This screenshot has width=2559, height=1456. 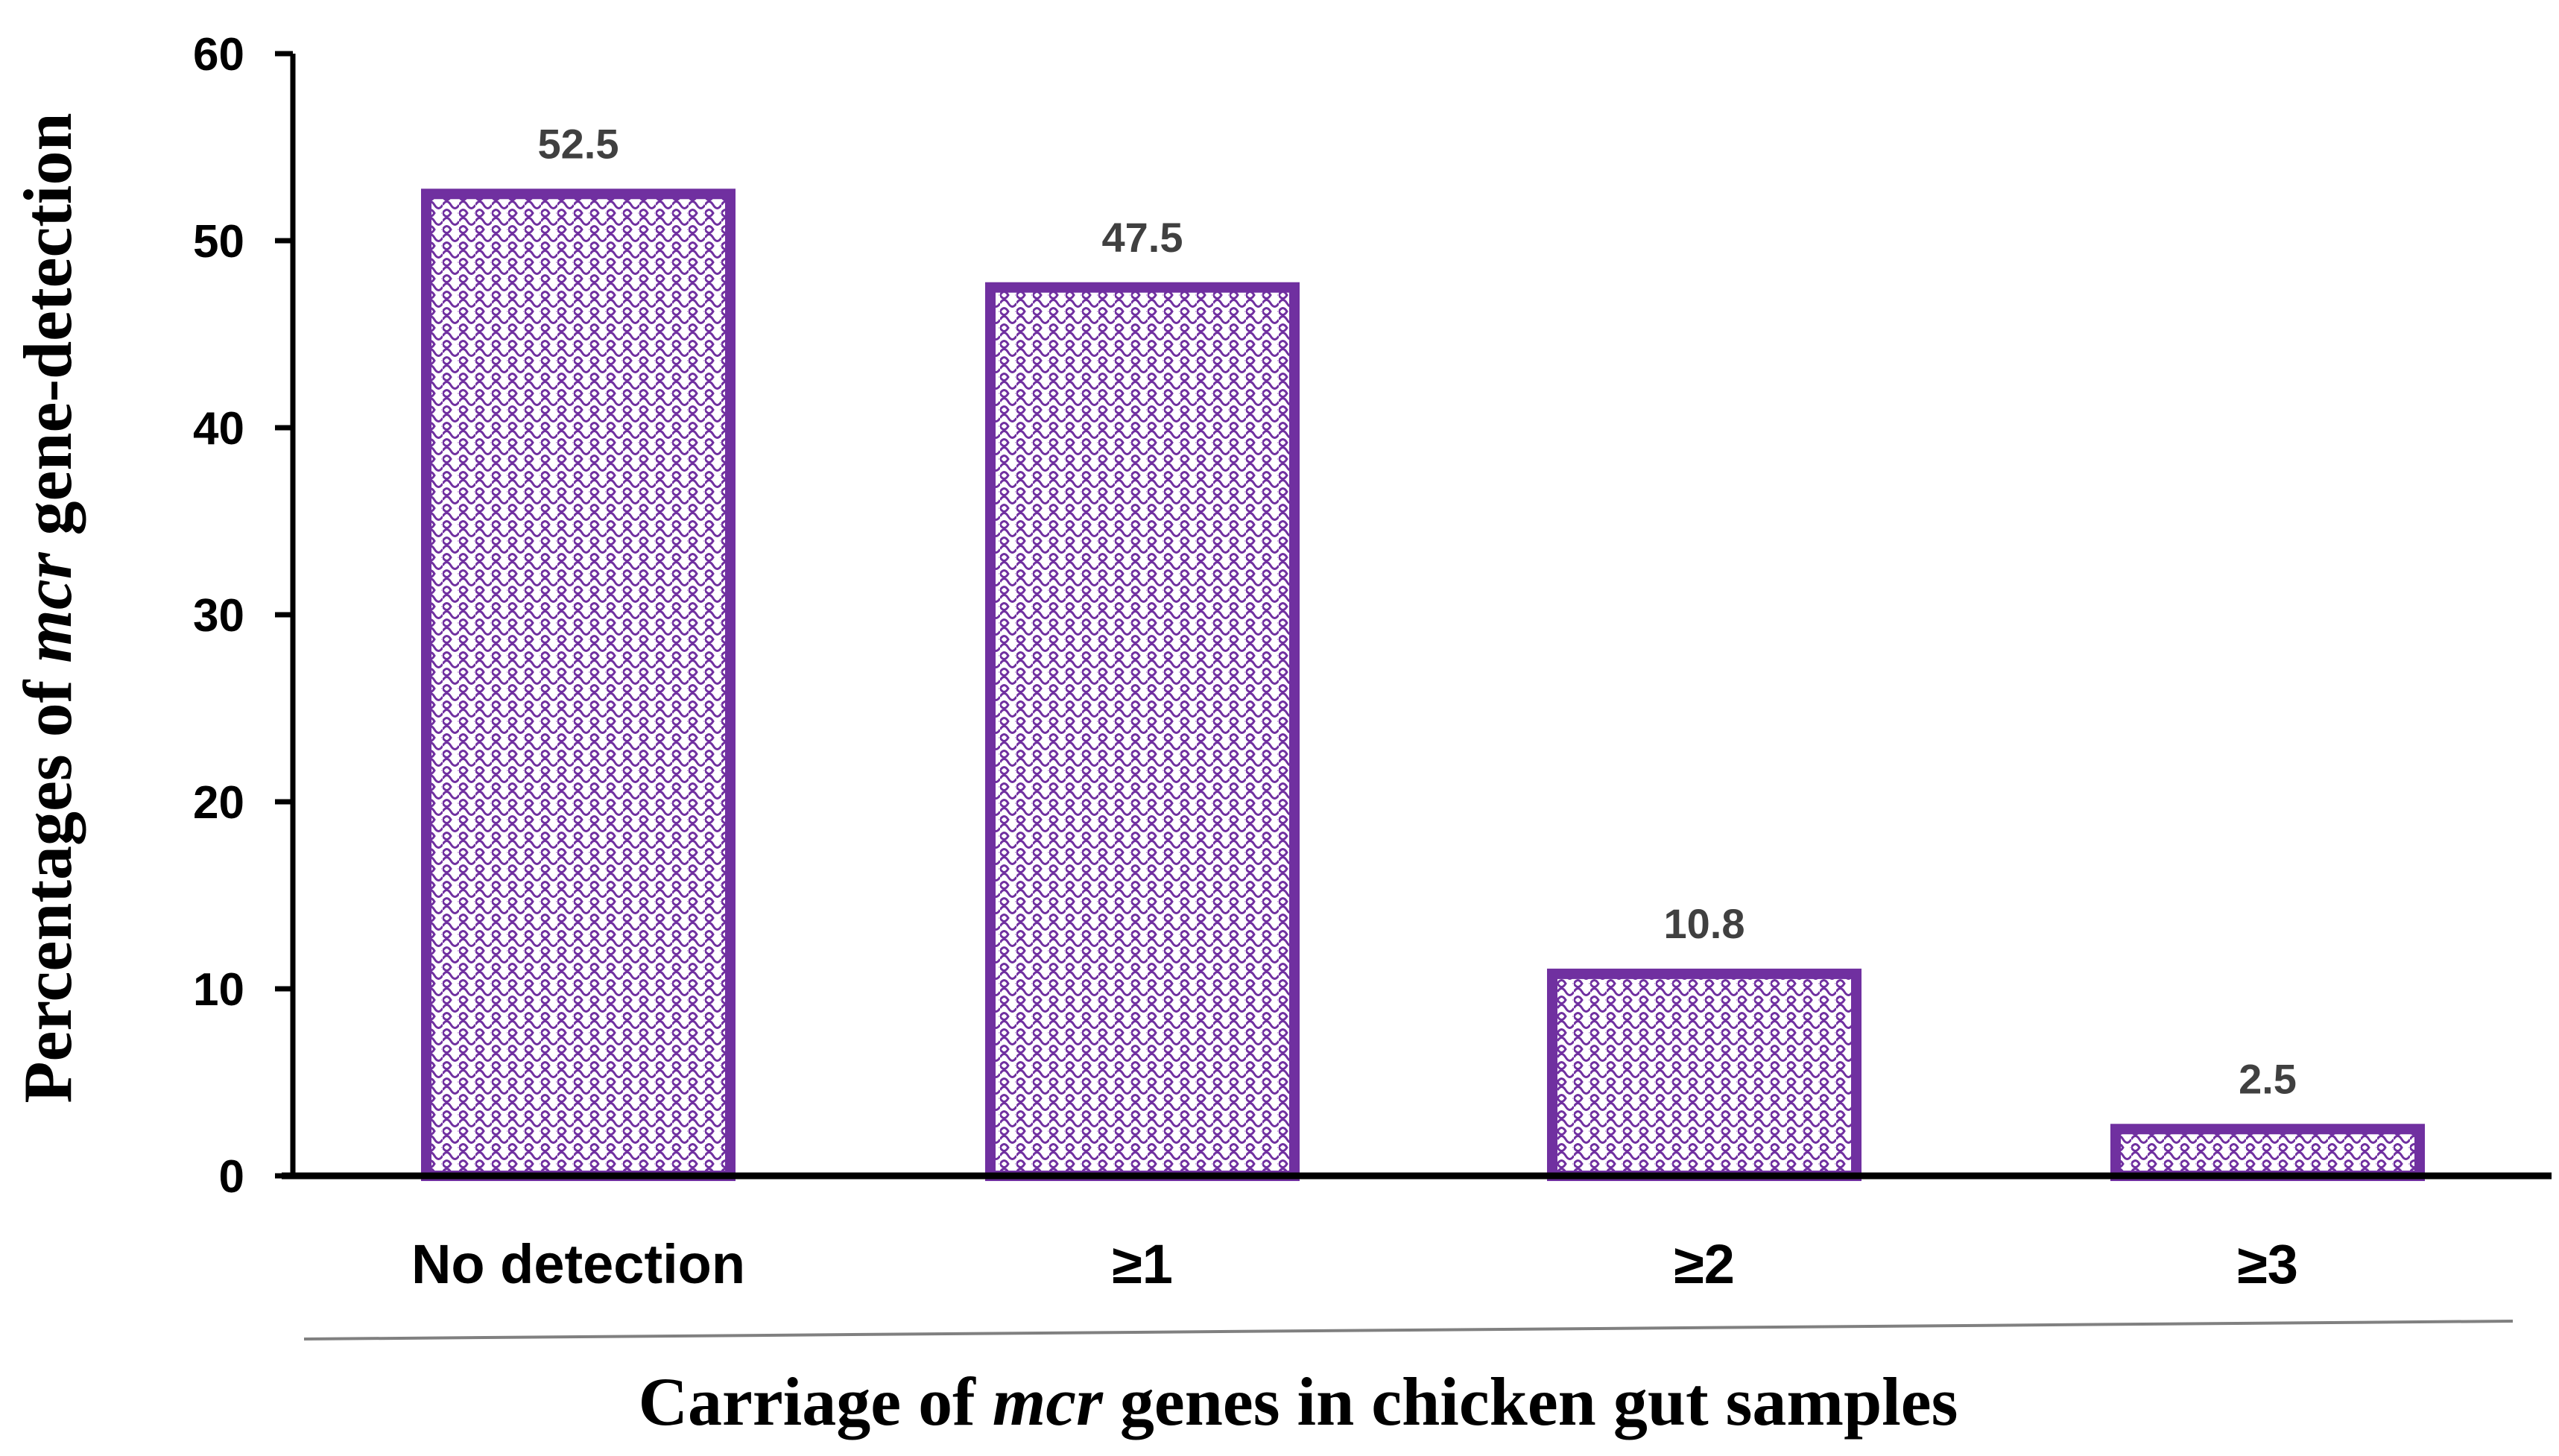 I want to click on y-axis-title-italic: mcr, so click(x=48, y=606).